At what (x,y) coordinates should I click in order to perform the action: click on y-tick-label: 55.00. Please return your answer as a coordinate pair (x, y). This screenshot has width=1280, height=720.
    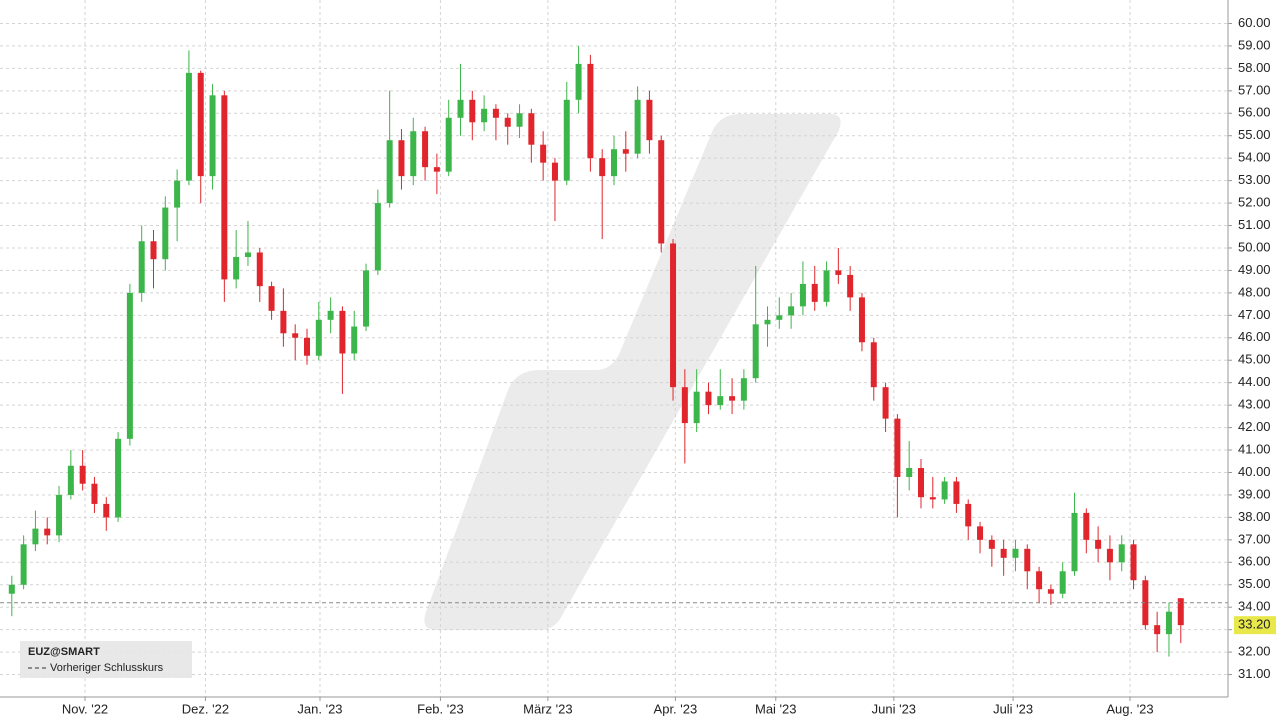
    Looking at the image, I should click on (1254, 134).